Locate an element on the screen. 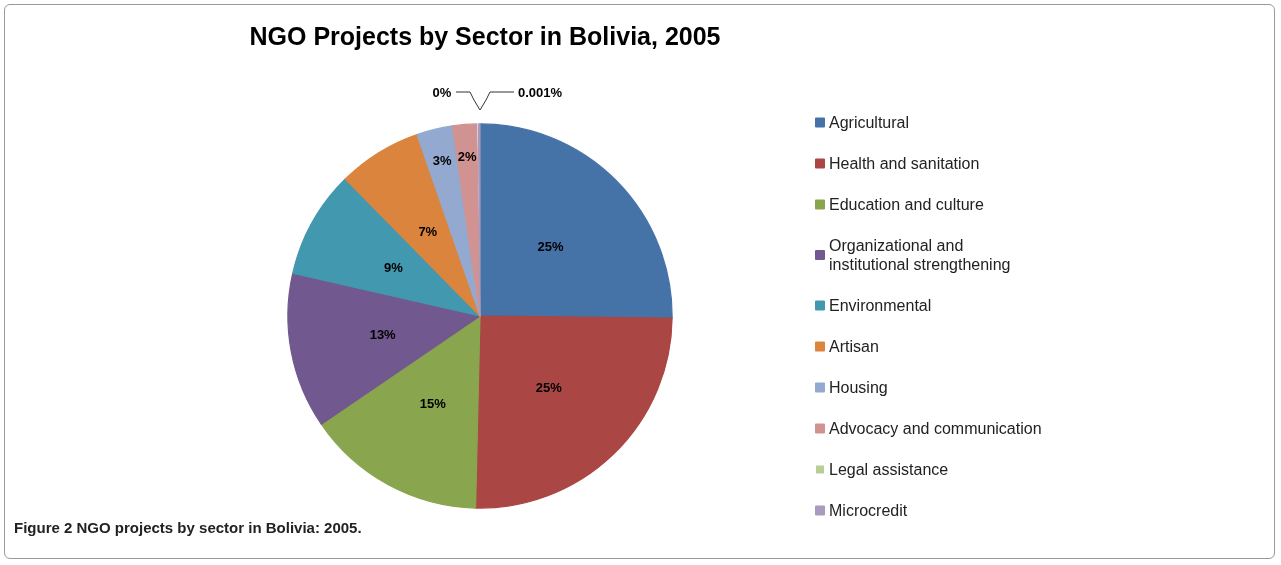 Image resolution: width=1281 pixels, height=565 pixels. legend-label: Housing is located at coordinates (858, 387).